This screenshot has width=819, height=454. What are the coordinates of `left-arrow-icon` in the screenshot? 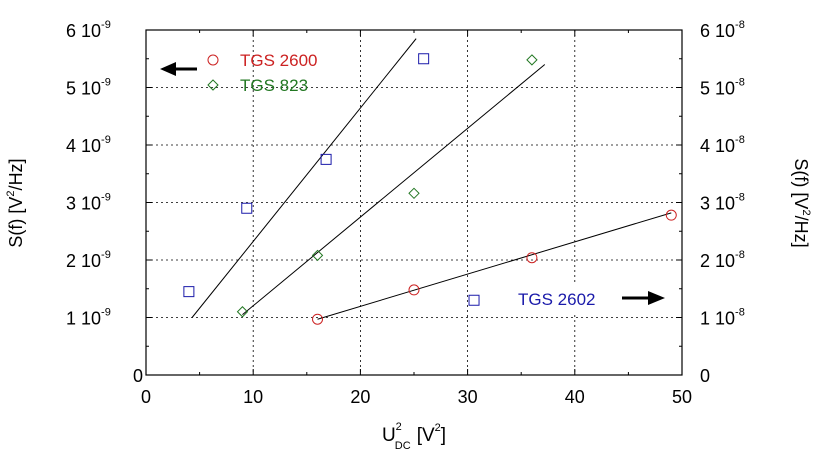 It's located at (178, 69).